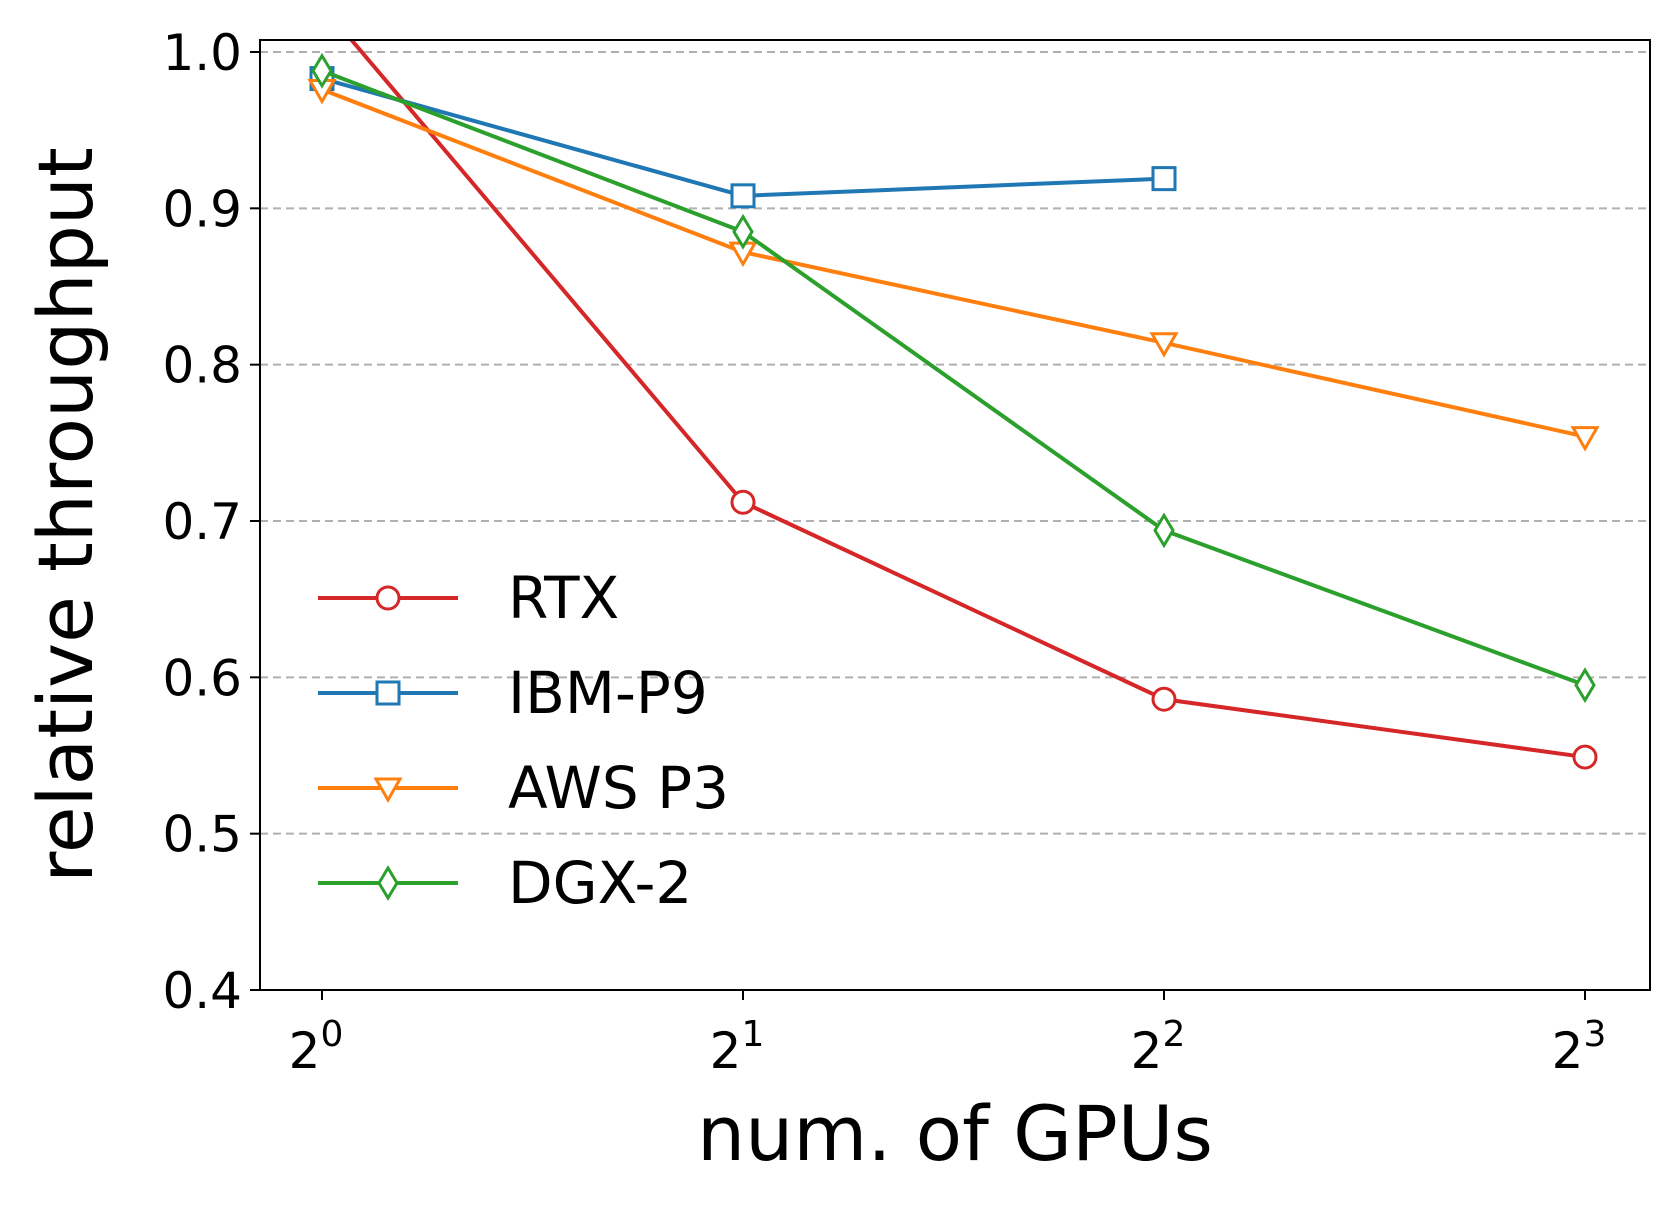 This screenshot has height=1206, width=1672. What do you see at coordinates (523, 740) in the screenshot?
I see `legend: RTX IBM-P9 AWS P3 DGX-2` at bounding box center [523, 740].